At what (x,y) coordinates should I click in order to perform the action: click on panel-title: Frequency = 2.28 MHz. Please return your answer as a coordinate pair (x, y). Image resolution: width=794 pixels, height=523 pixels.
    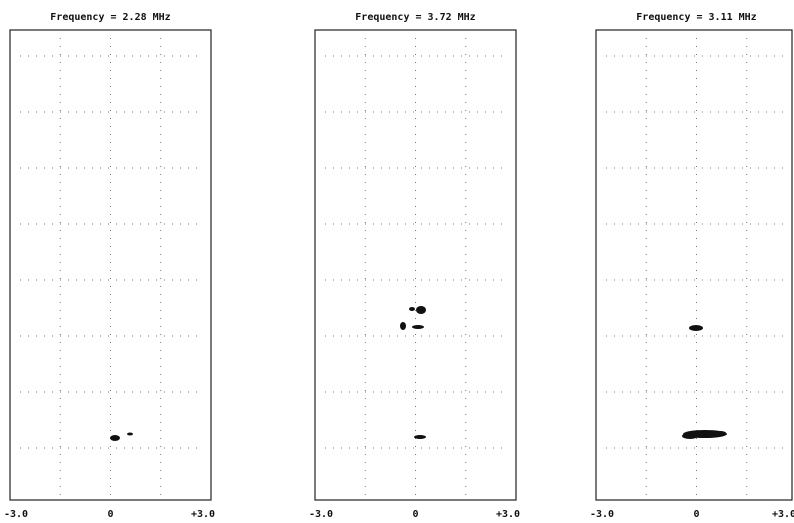
    Looking at the image, I should click on (110, 17).